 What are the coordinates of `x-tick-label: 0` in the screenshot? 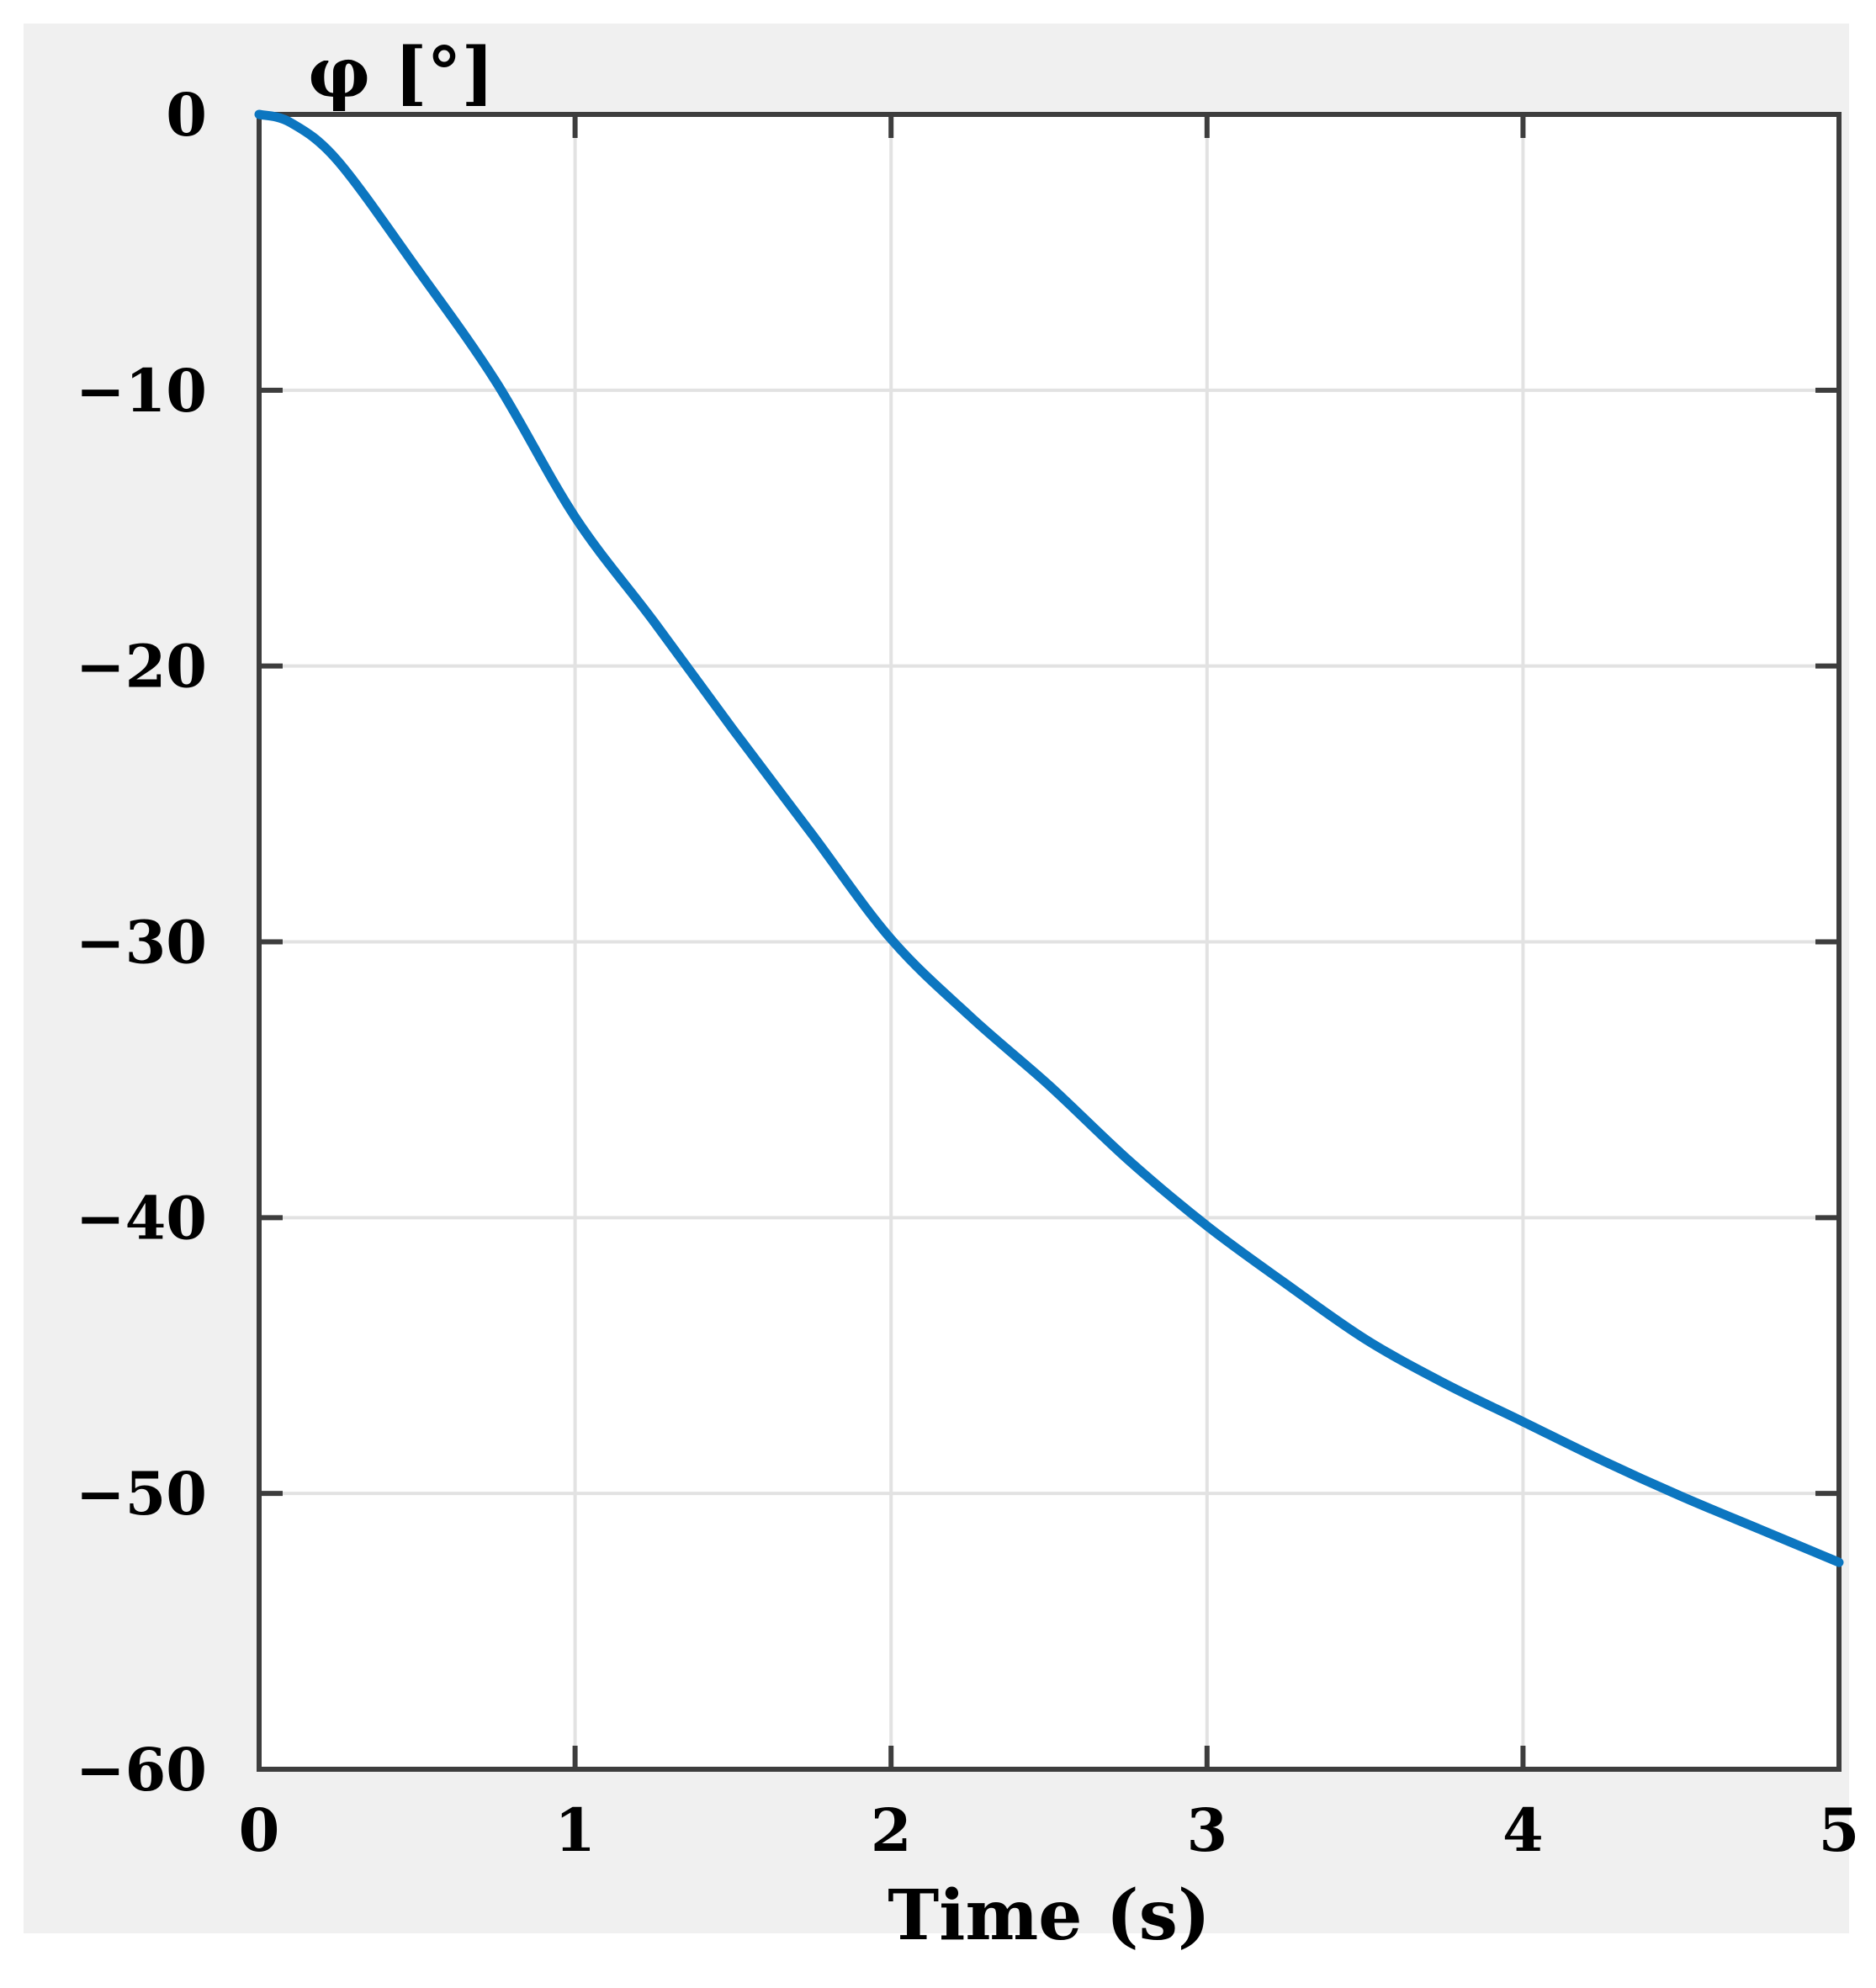 It's located at (259, 1830).